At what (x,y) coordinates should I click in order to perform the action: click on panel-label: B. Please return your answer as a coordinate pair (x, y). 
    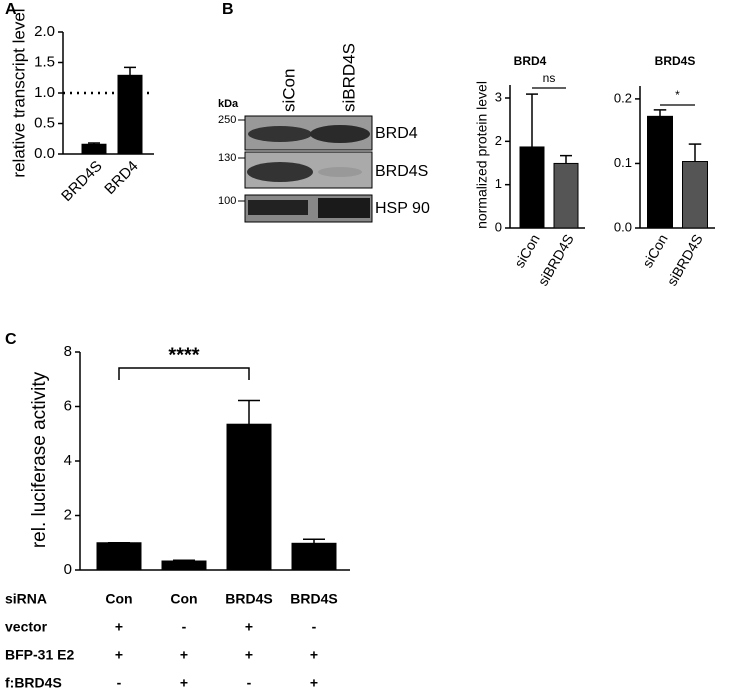
    Looking at the image, I should click on (228, 9).